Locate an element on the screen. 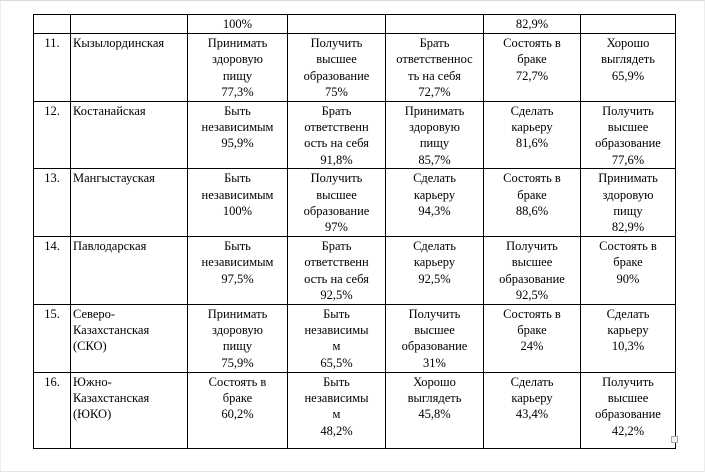 The image size is (705, 472). value-cell: Принимать здоровую пищу 82,9% is located at coordinates (628, 202).